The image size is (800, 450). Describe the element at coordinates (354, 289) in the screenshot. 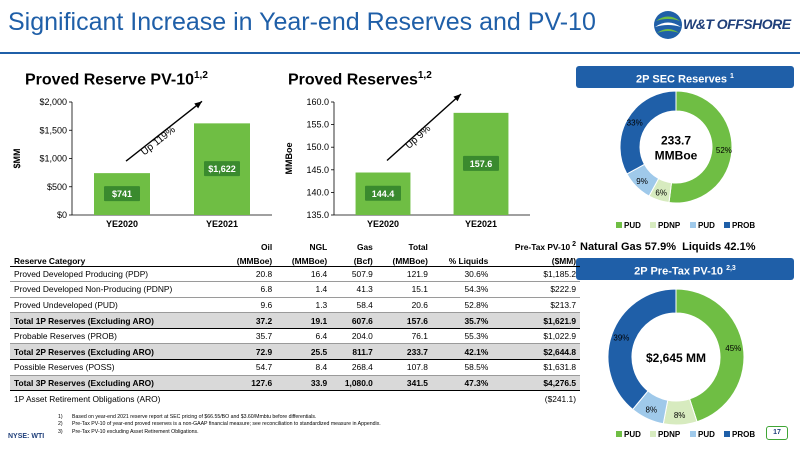

I see `table-cell: 41.3` at that location.